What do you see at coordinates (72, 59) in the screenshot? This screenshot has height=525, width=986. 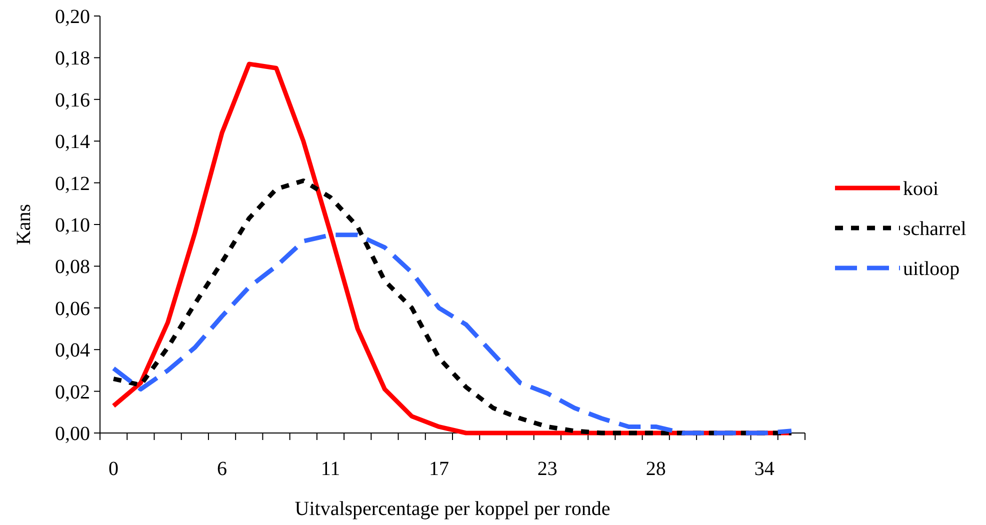 I see `y-tick-label: 0,18` at bounding box center [72, 59].